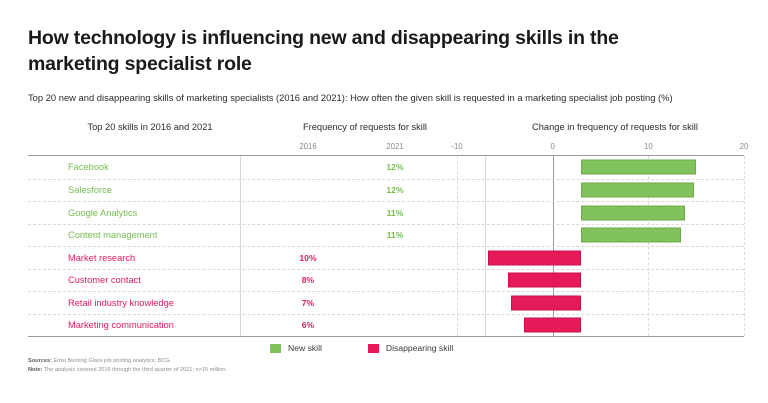  What do you see at coordinates (150, 127) in the screenshot?
I see `column-header-skills: Top 20 skills in 2016 and 2021` at bounding box center [150, 127].